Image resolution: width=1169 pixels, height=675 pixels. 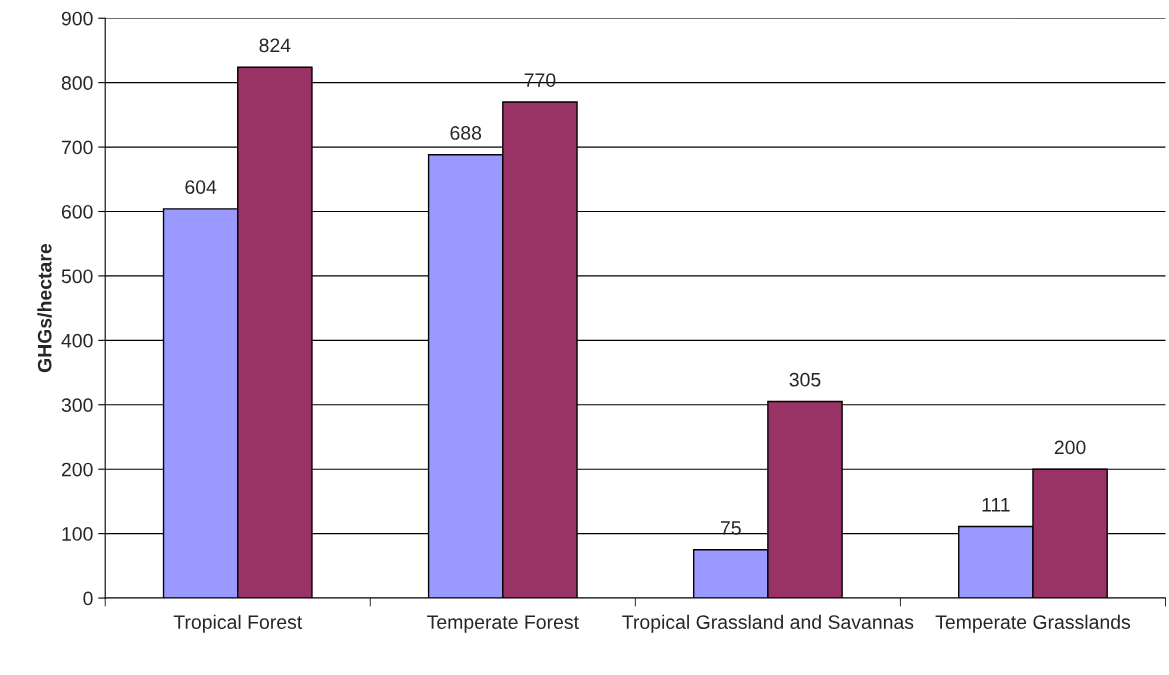 What do you see at coordinates (77, 405) in the screenshot?
I see `y-tick-label: 300` at bounding box center [77, 405].